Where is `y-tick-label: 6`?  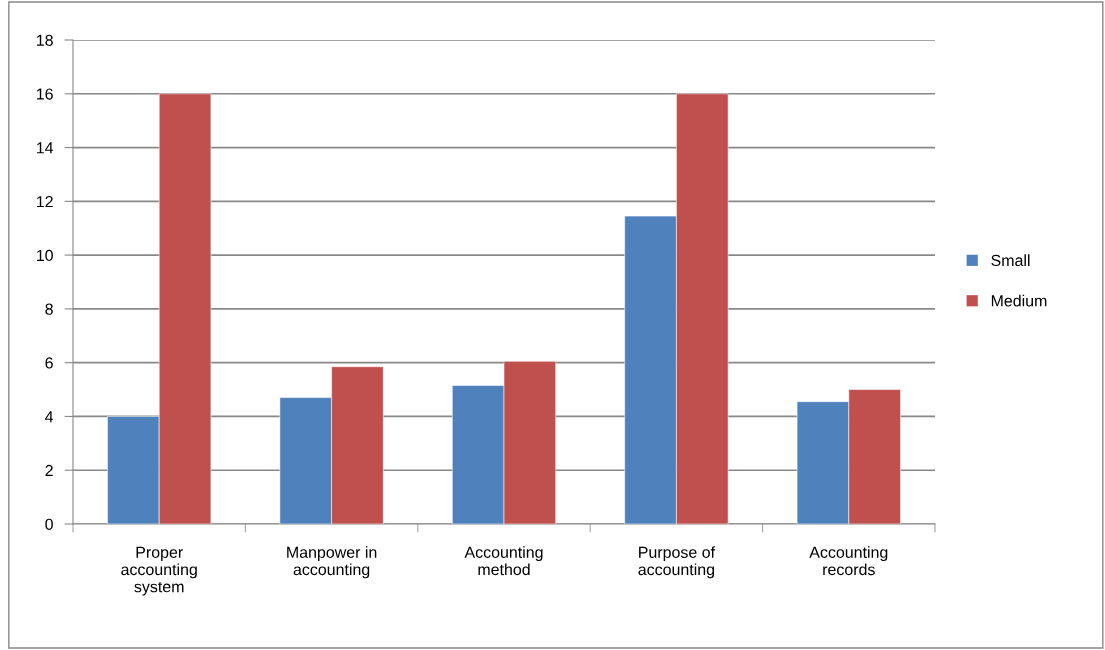
y-tick-label: 6 is located at coordinates (49, 363).